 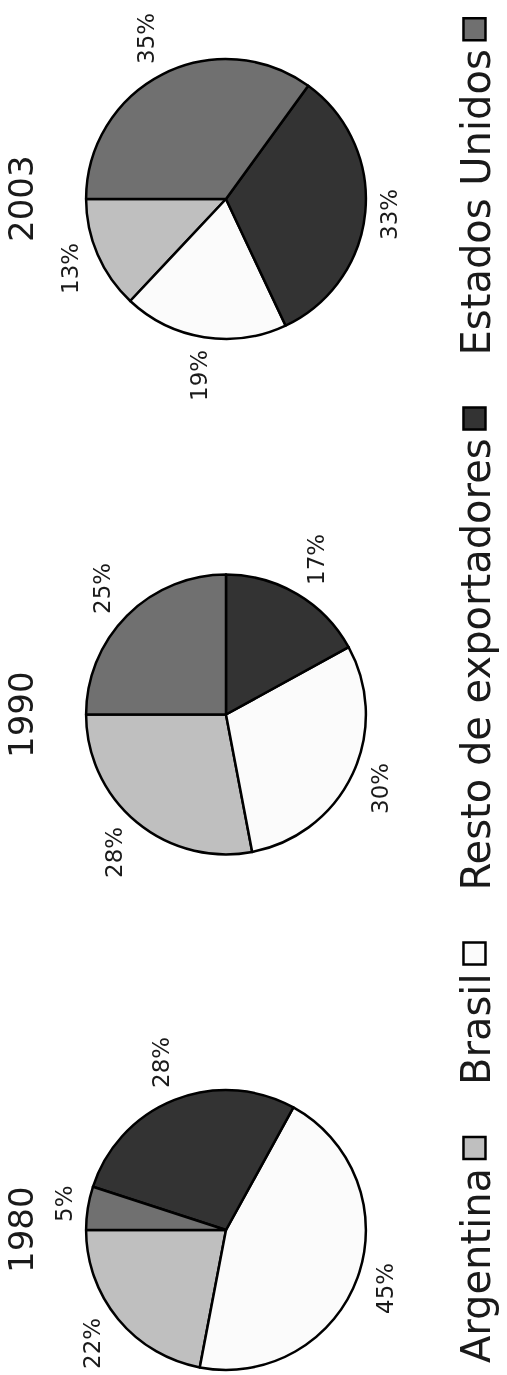 I want to click on data-label: 22%, so click(x=92, y=1343).